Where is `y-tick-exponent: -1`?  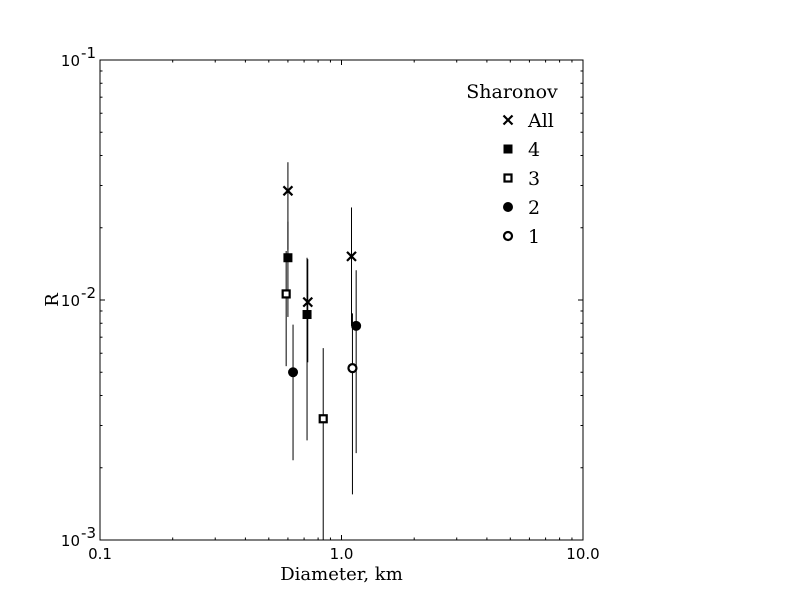 y-tick-exponent: -1 is located at coordinates (88, 53).